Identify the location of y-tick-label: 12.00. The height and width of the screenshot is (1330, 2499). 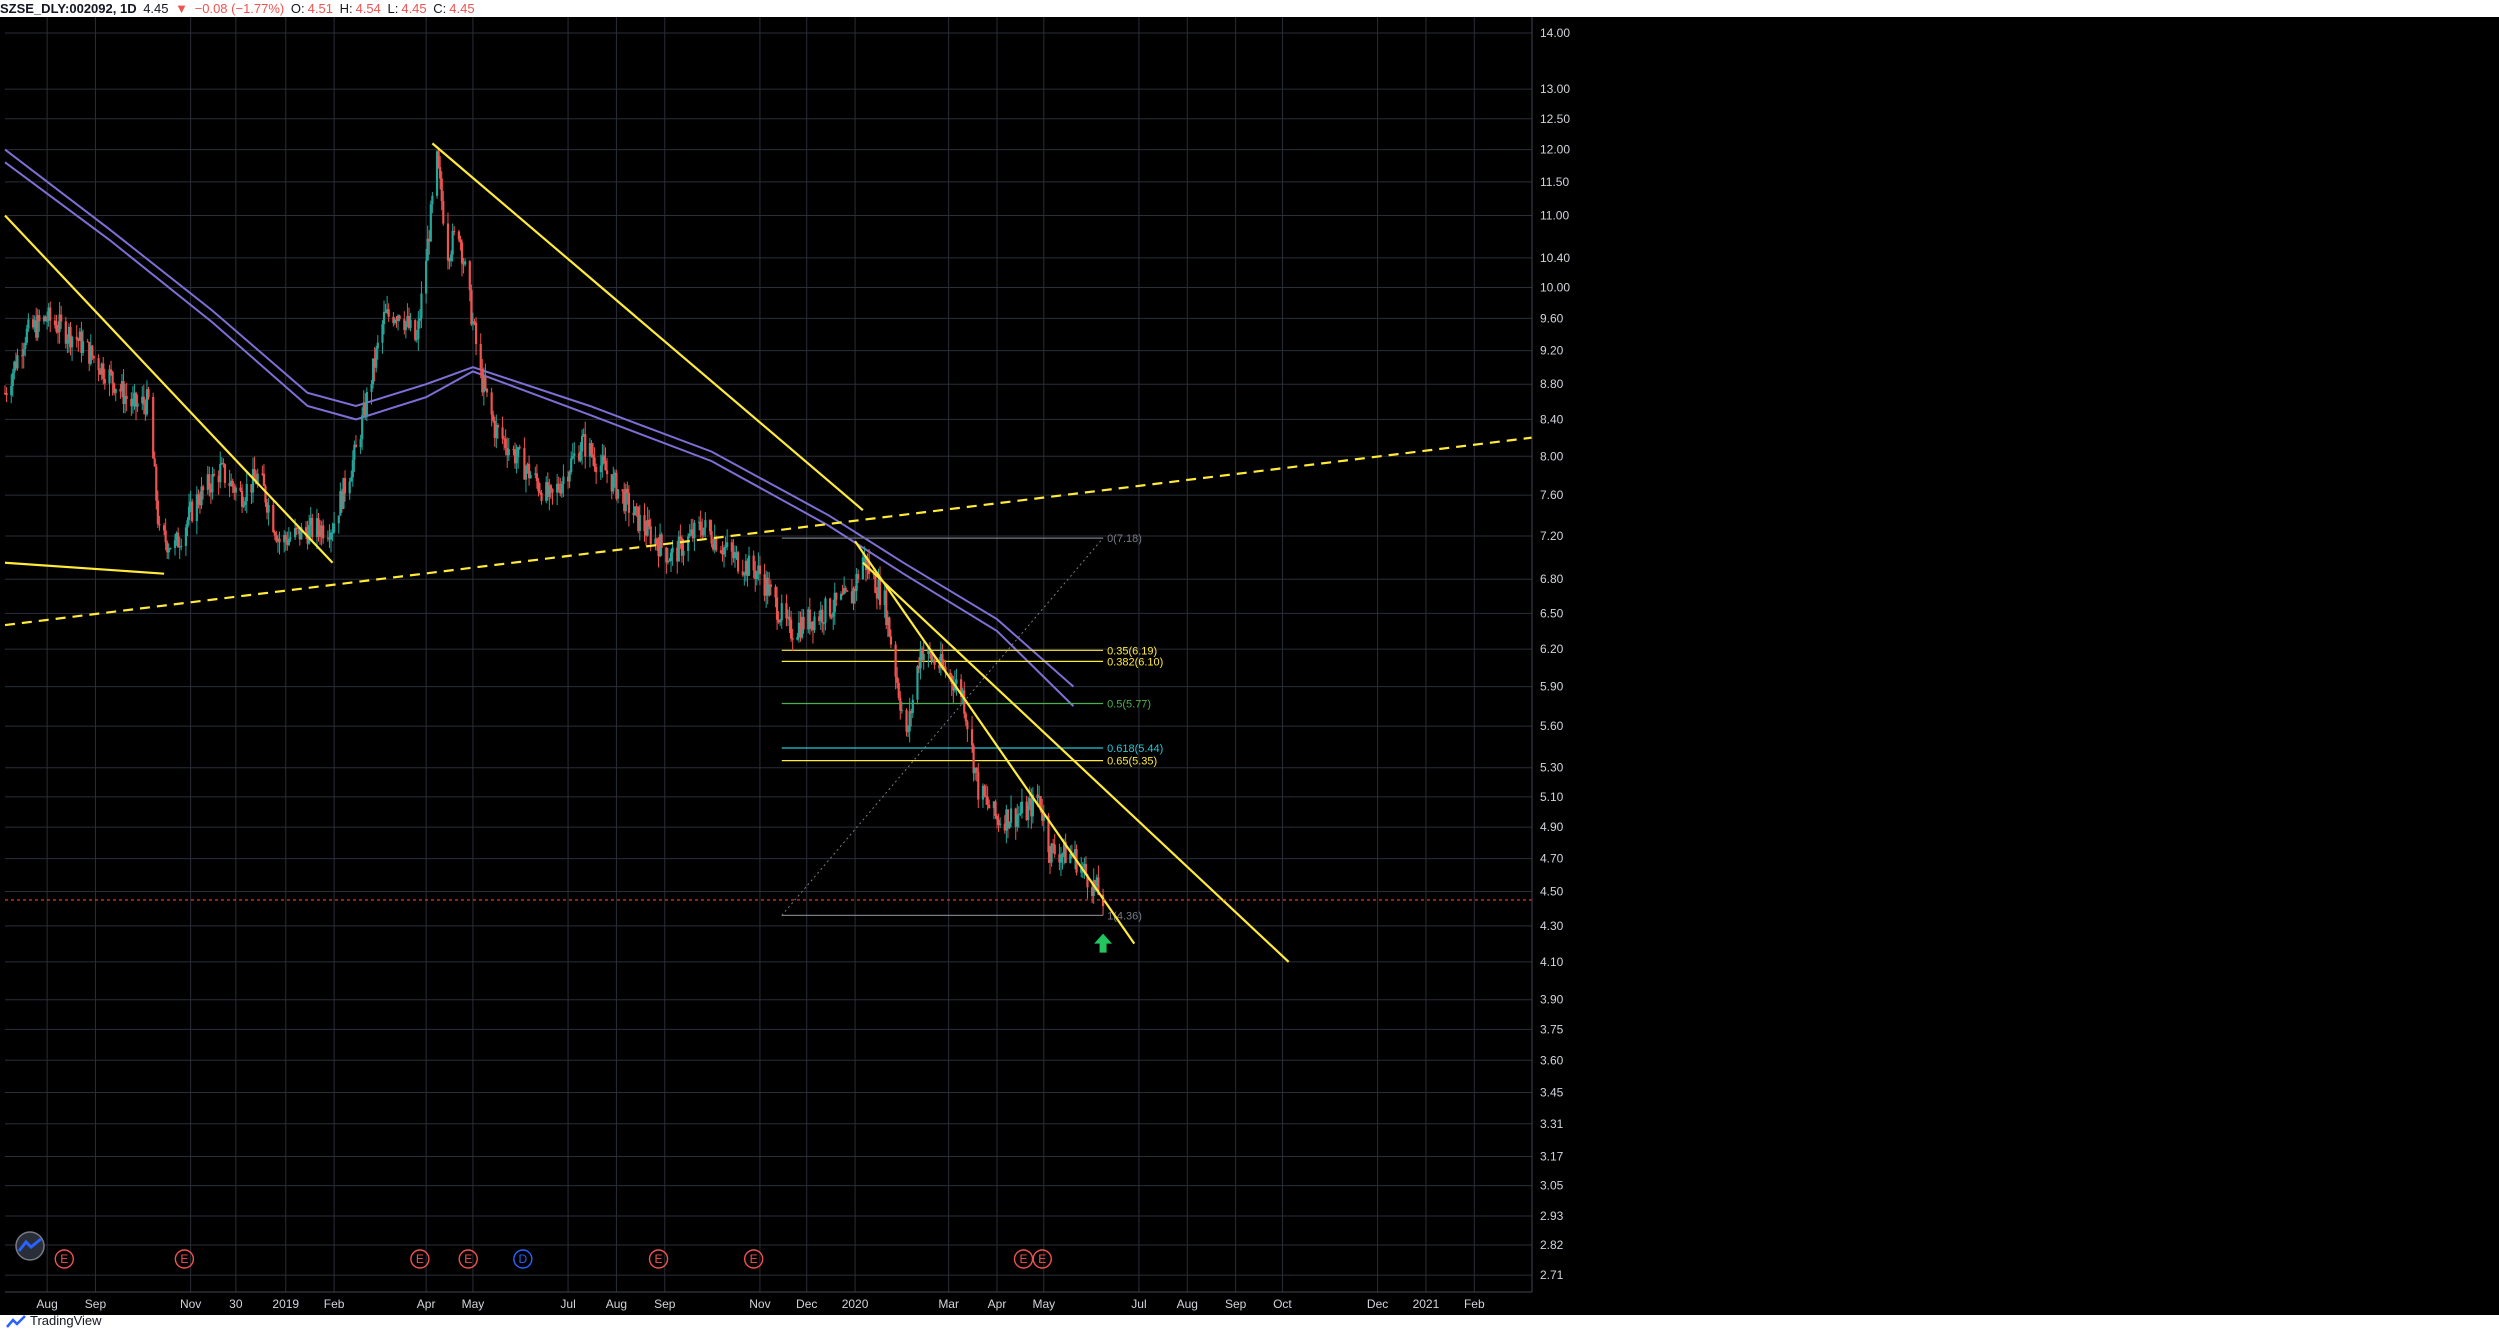
(1555, 150).